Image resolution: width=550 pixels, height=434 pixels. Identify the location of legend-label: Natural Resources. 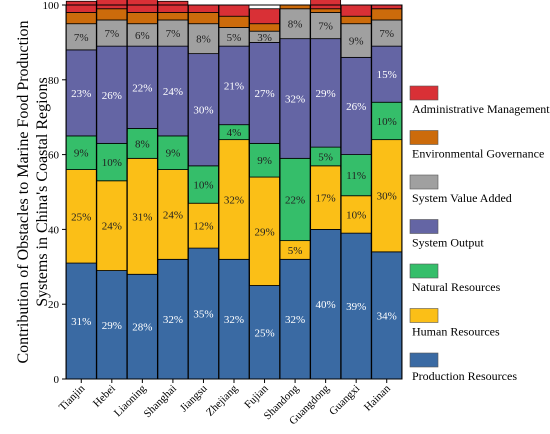
(456, 287).